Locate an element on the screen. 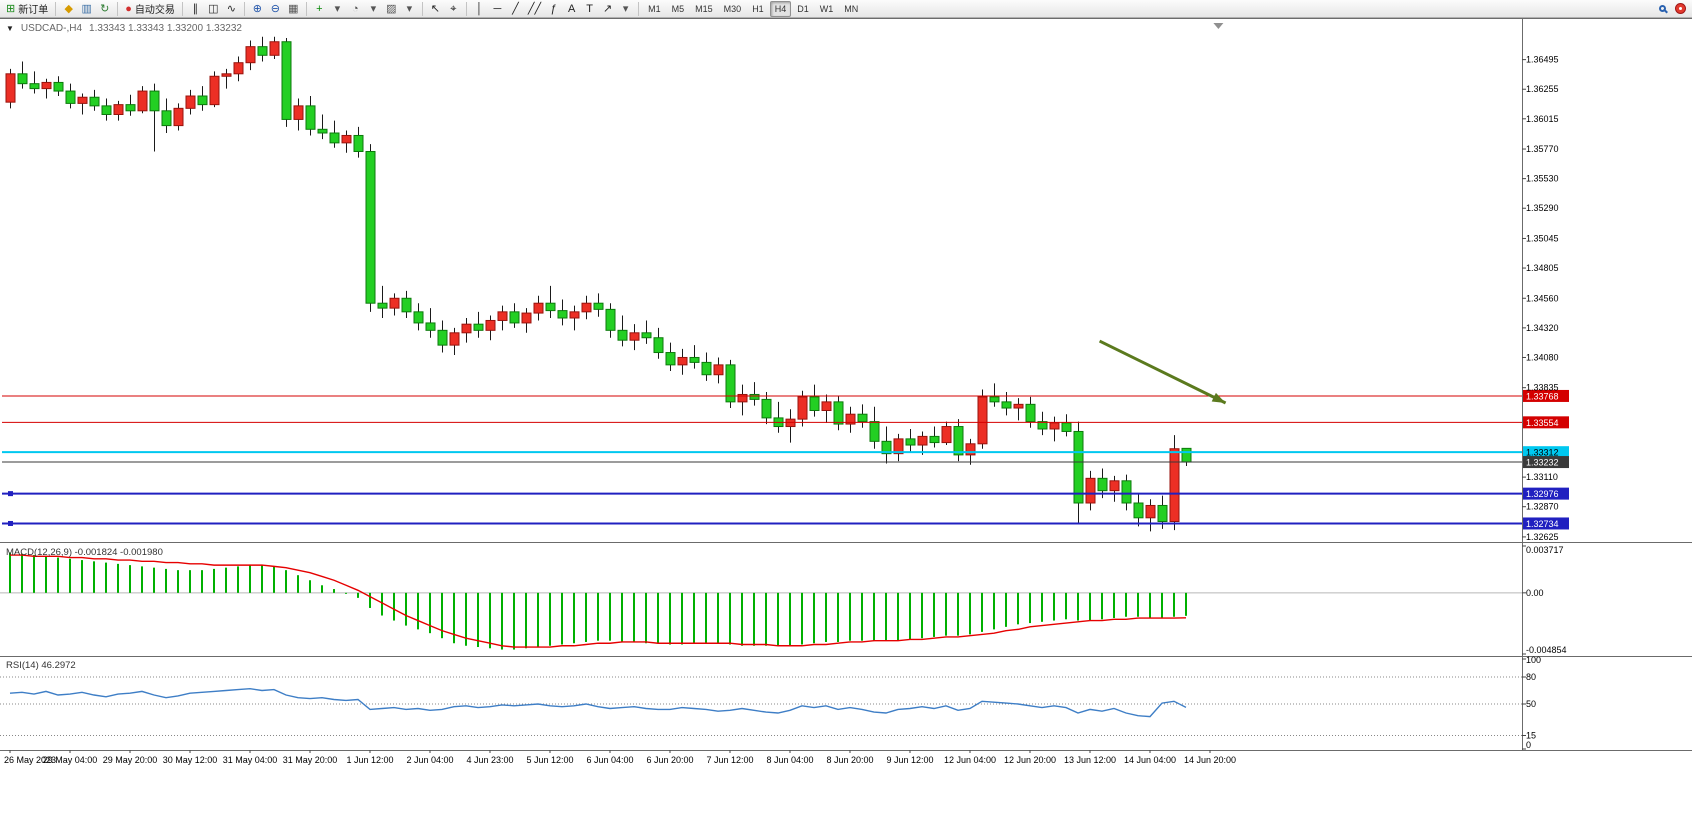 Image resolution: width=1692 pixels, height=835 pixels. templates-dropdown-icon: ▾ is located at coordinates (409, 8).